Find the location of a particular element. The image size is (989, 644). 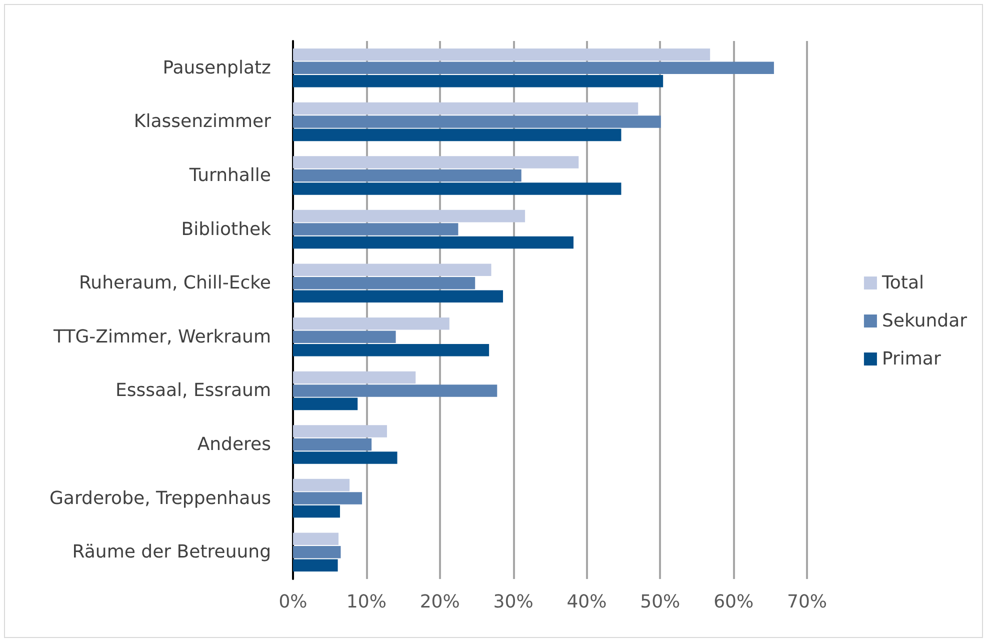

legend-label: Total is located at coordinates (902, 283).